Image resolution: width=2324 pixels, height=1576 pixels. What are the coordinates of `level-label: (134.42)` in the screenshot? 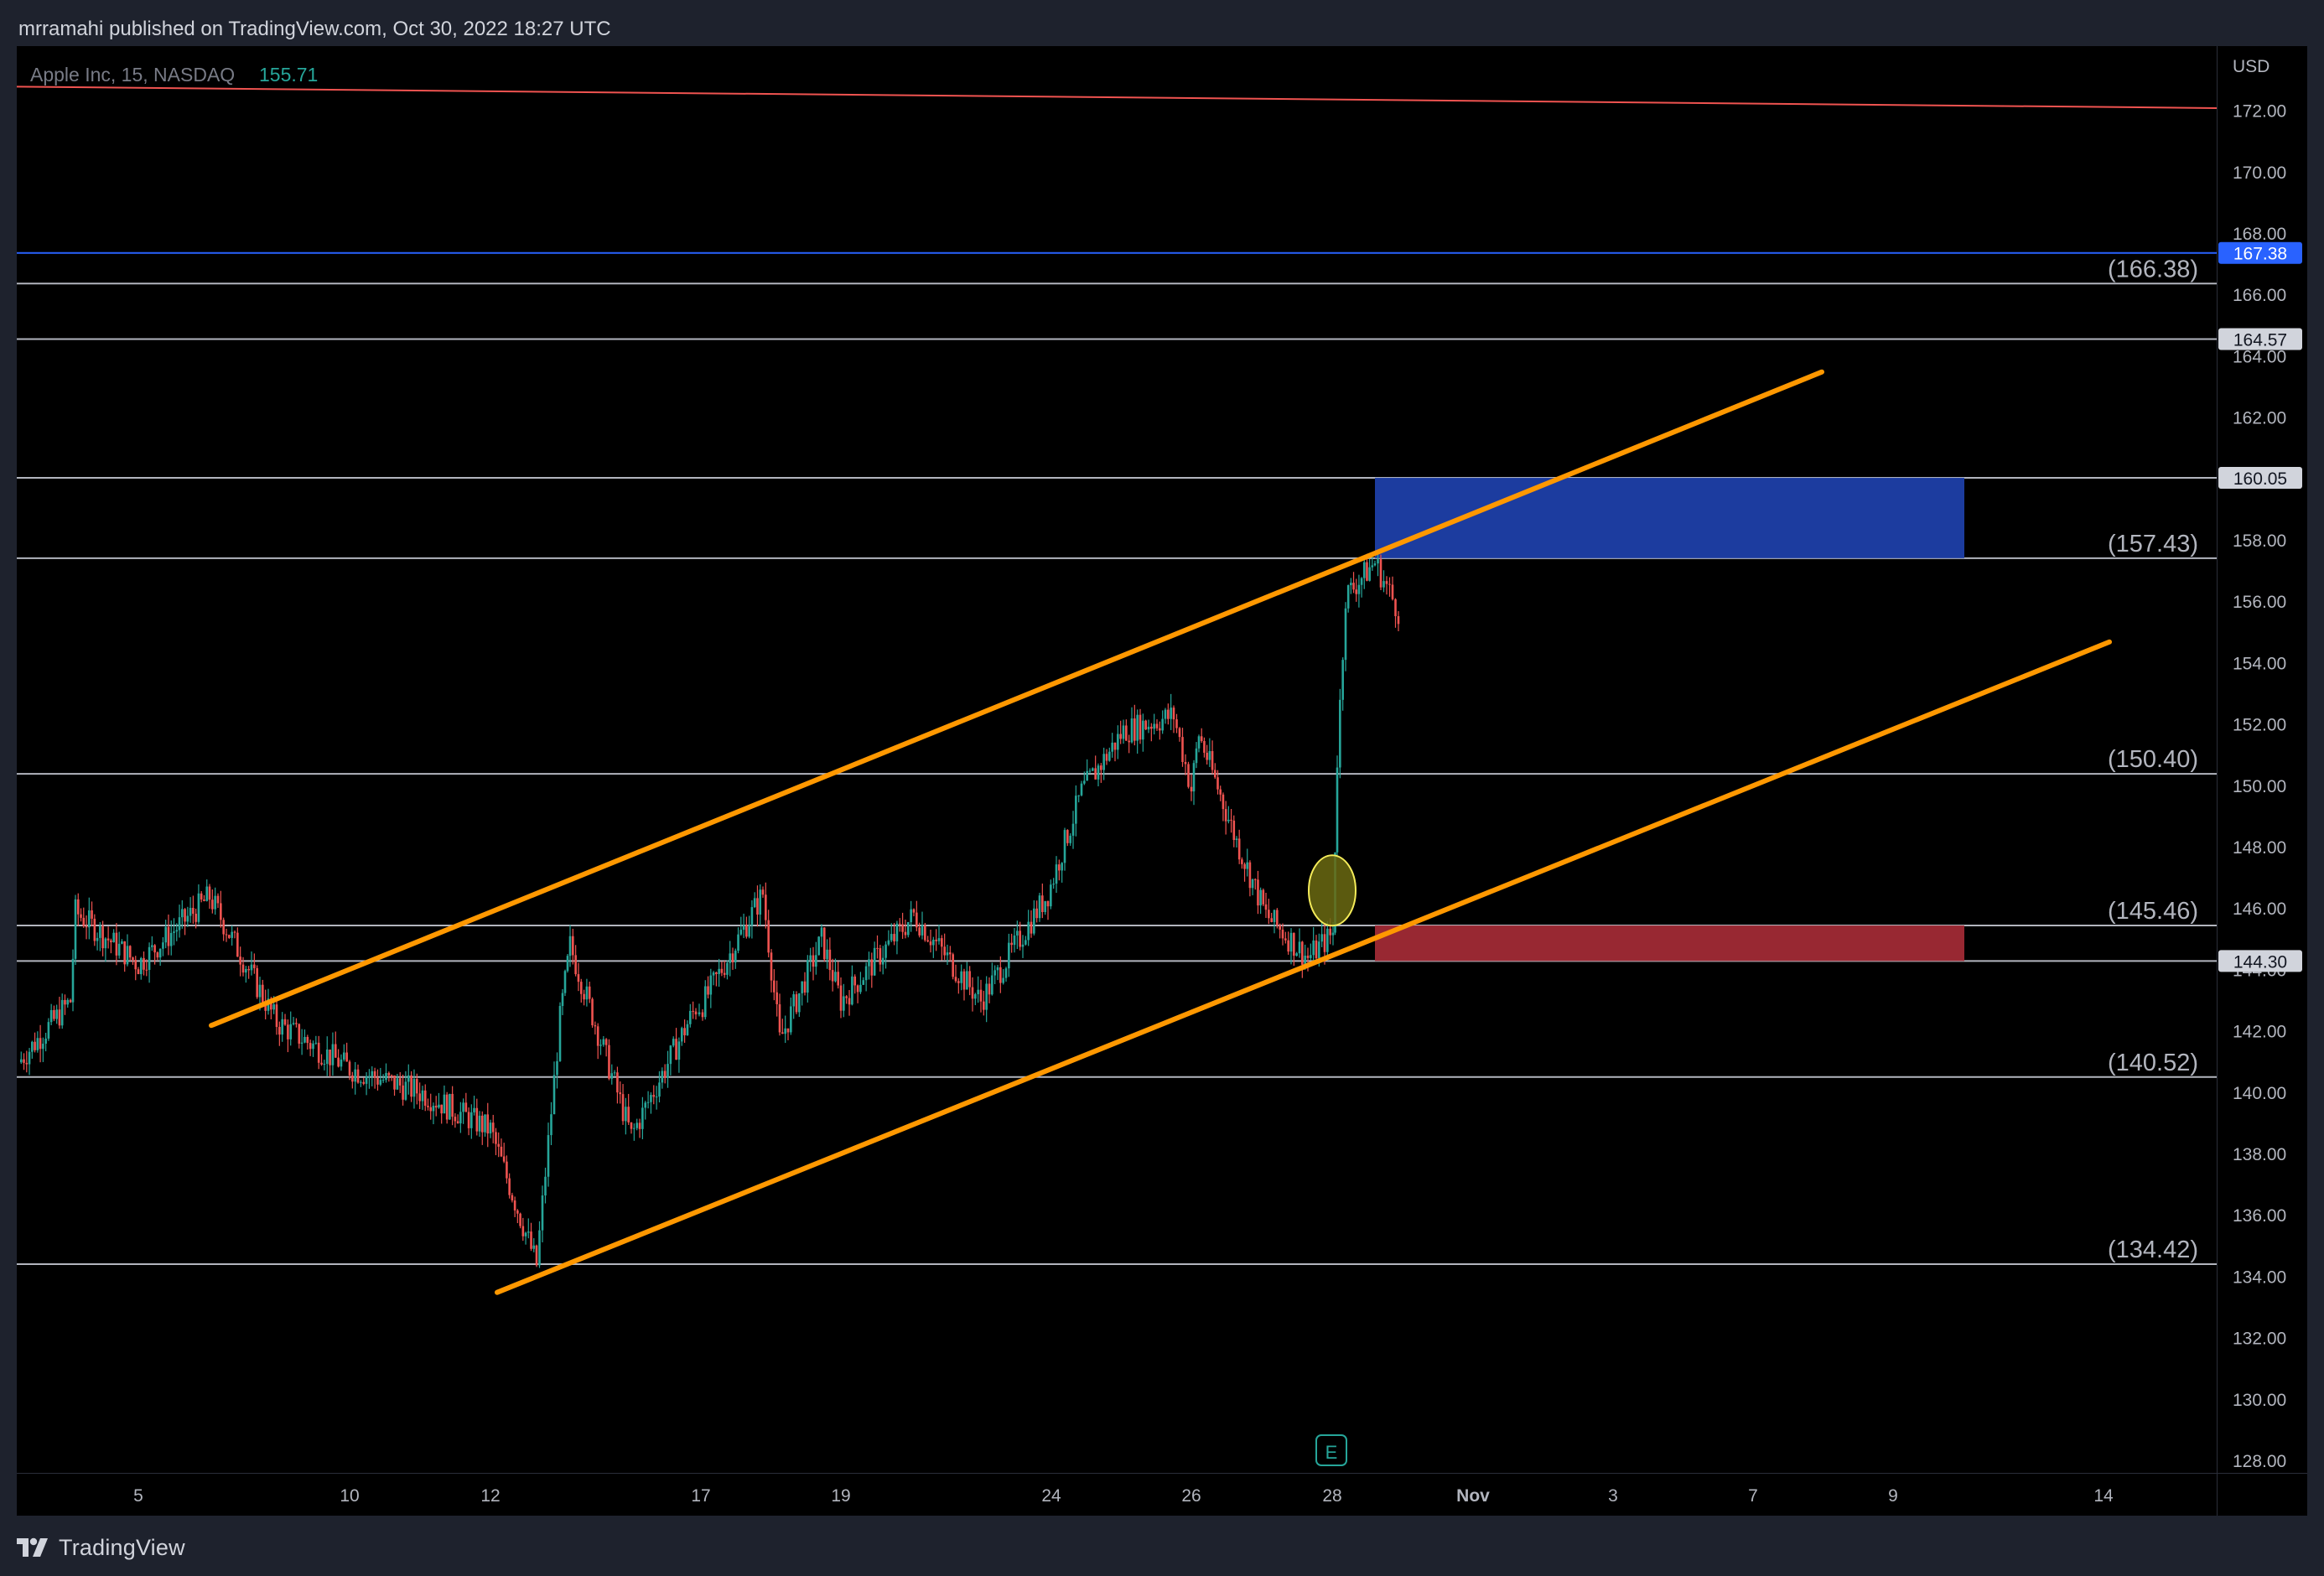 It's located at (2153, 1249).